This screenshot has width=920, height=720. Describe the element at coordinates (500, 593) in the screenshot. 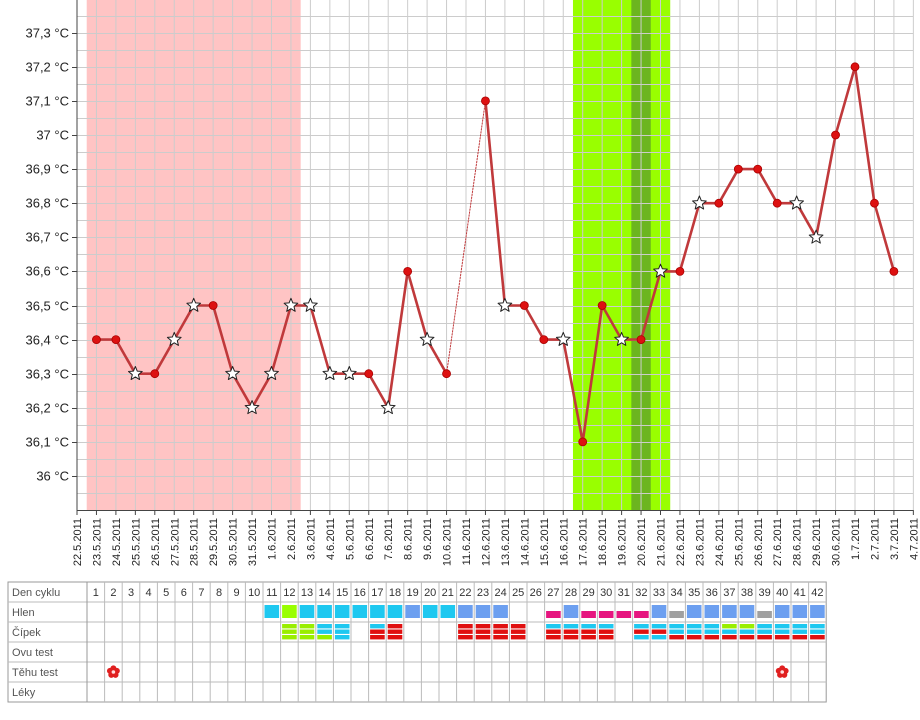

I see `cycle-day-number: 24` at that location.